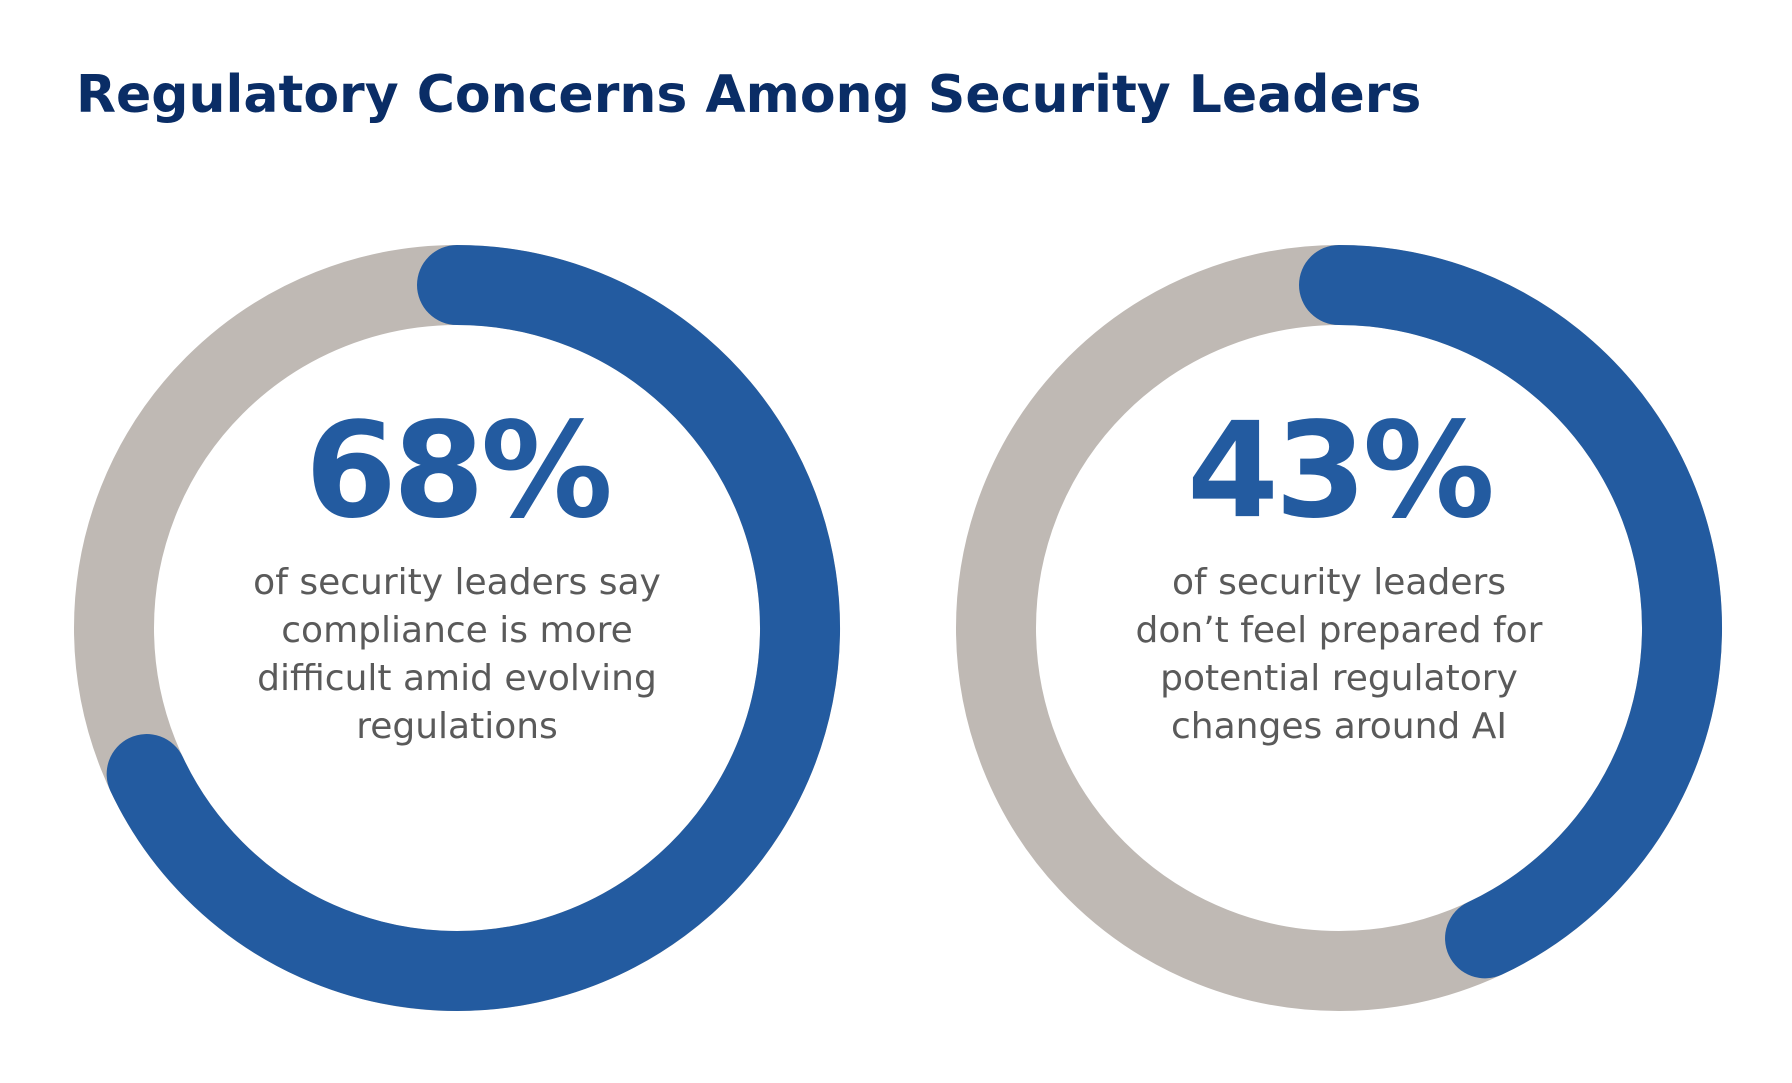  Describe the element at coordinates (1339, 471) in the screenshot. I see `value-label: 43%` at that location.